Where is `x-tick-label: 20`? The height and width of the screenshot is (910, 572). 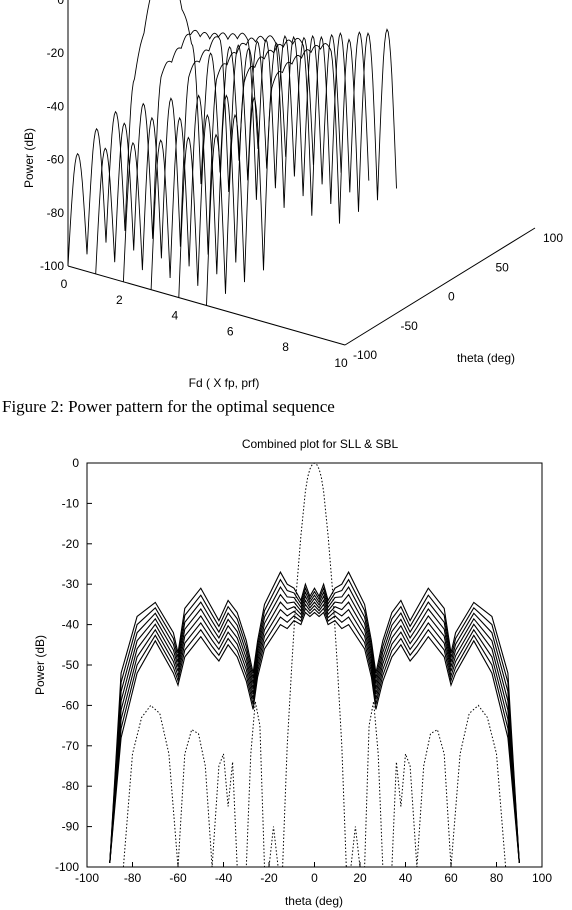 x-tick-label: 20 is located at coordinates (360, 878).